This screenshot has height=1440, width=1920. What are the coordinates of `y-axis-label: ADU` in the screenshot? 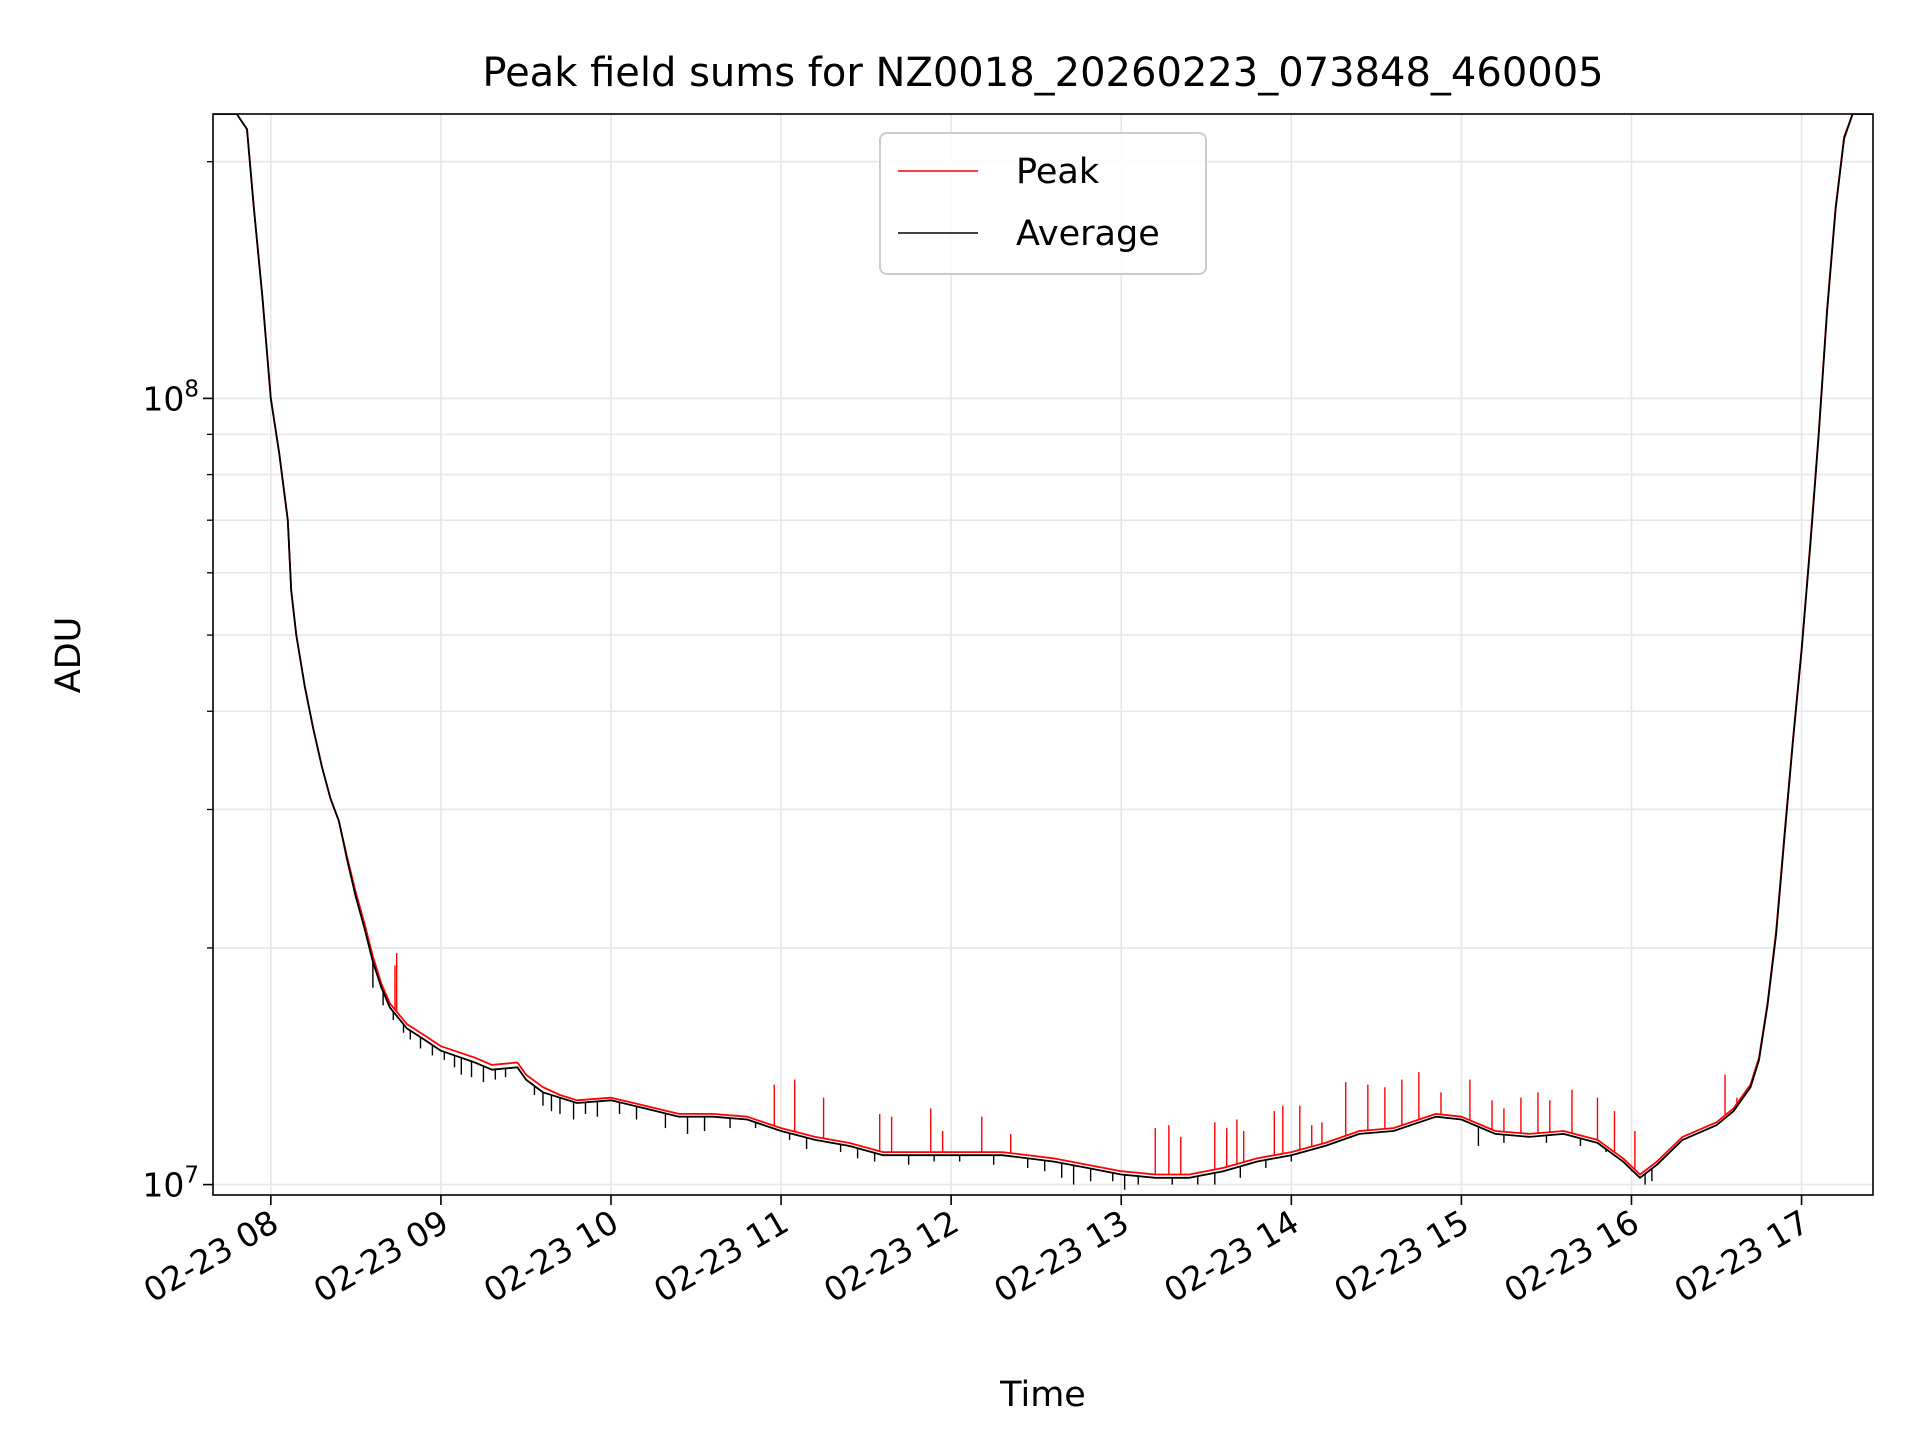 It's located at (69, 655).